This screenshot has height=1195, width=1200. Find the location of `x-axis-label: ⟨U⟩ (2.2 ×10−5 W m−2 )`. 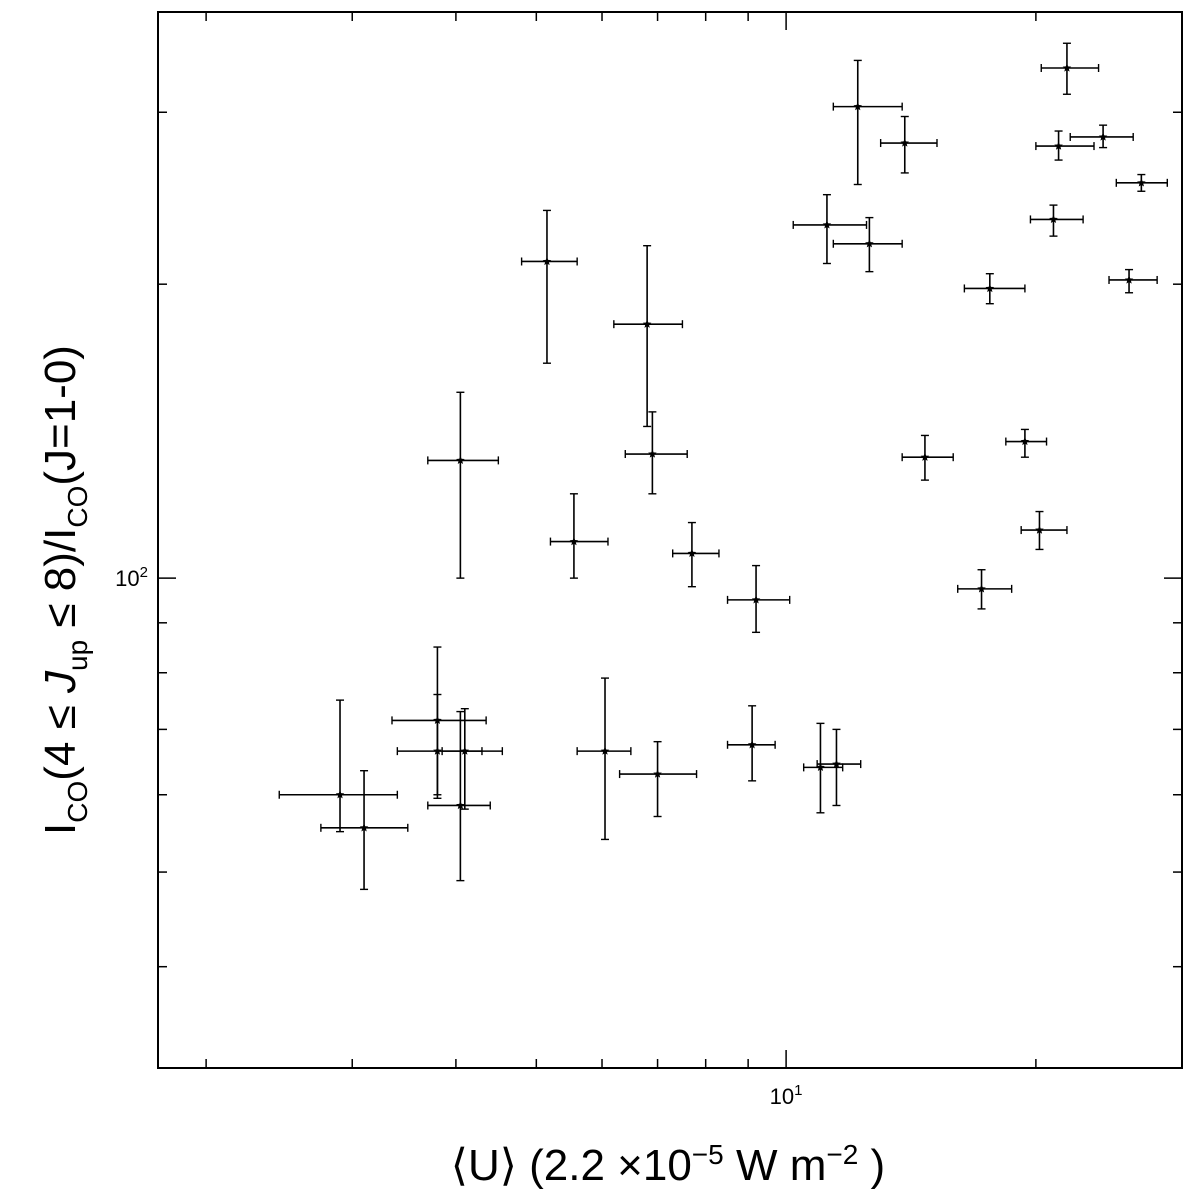

x-axis-label: ⟨U⟩ (2.2 ×10−5 W m−2 ) is located at coordinates (668, 1164).